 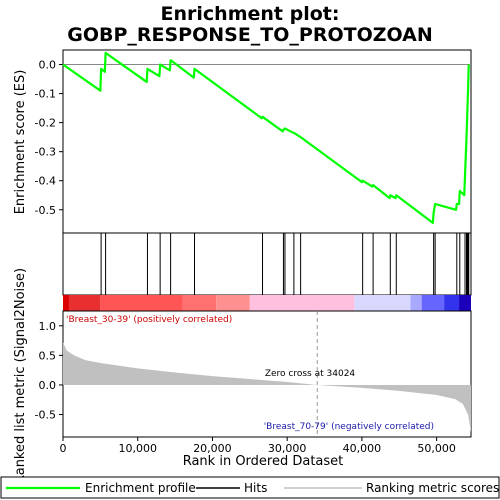 I want to click on hits-markers, so click(x=285, y=264).